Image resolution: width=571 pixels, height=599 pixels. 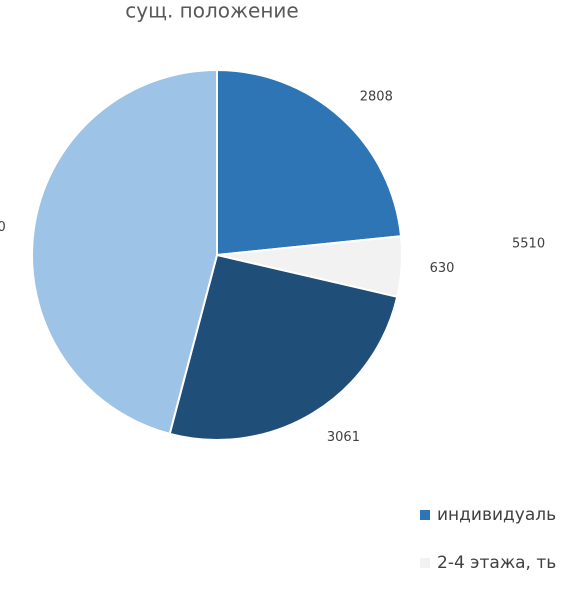 I want to click on chart-title: сущ. положение, so click(x=211, y=11).